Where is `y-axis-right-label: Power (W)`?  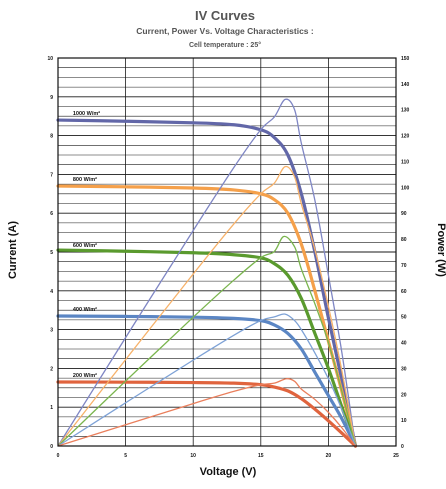 y-axis-right-label: Power (W) is located at coordinates (440, 250).